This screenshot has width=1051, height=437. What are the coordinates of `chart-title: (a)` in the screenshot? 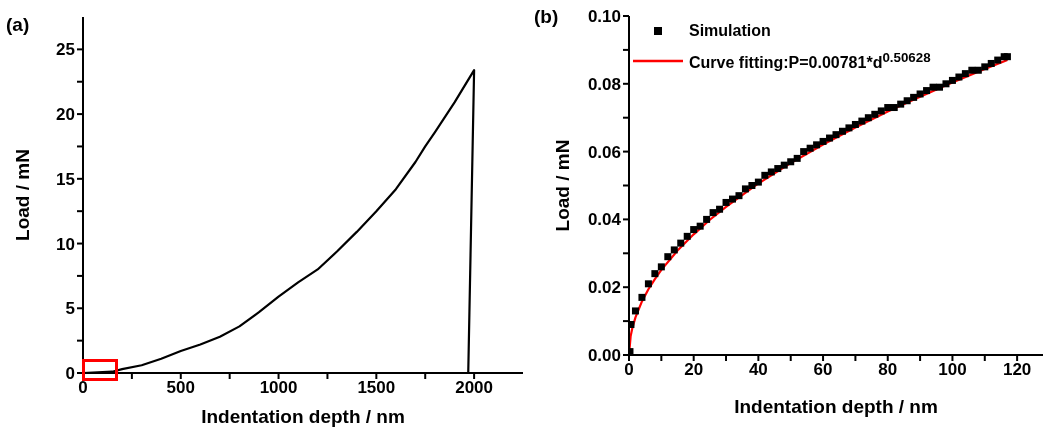 It's located at (18, 25).